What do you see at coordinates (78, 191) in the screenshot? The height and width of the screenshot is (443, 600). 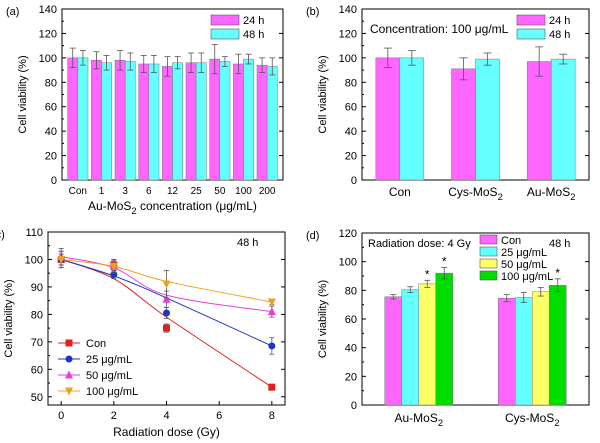 I see `x-tick-label: Con` at bounding box center [78, 191].